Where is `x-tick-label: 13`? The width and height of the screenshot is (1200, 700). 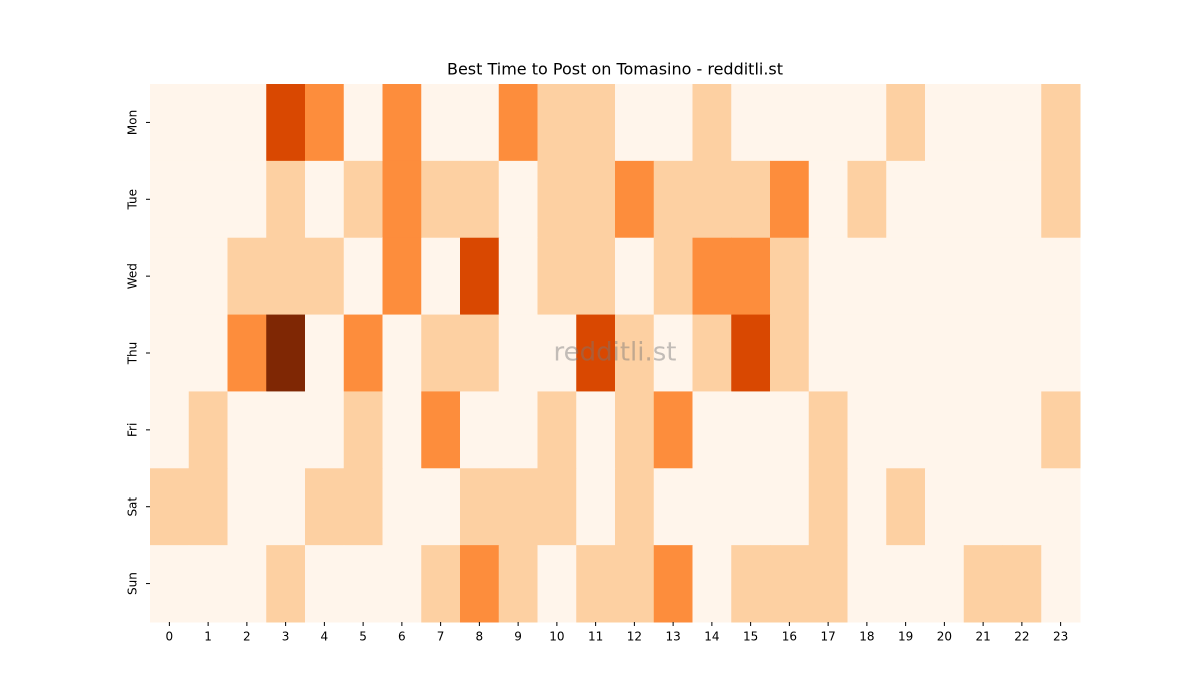
x-tick-label: 13 is located at coordinates (672, 637).